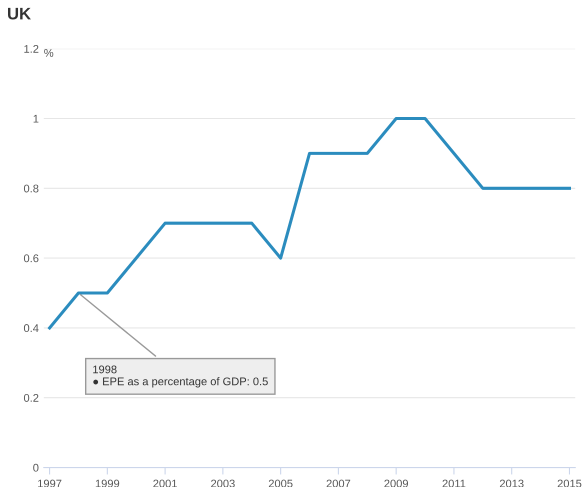 Image resolution: width=584 pixels, height=487 pixels. Describe the element at coordinates (180, 376) in the screenshot. I see `annotation: 1998 ● EPE as a percentage of GDP: 0.5` at that location.